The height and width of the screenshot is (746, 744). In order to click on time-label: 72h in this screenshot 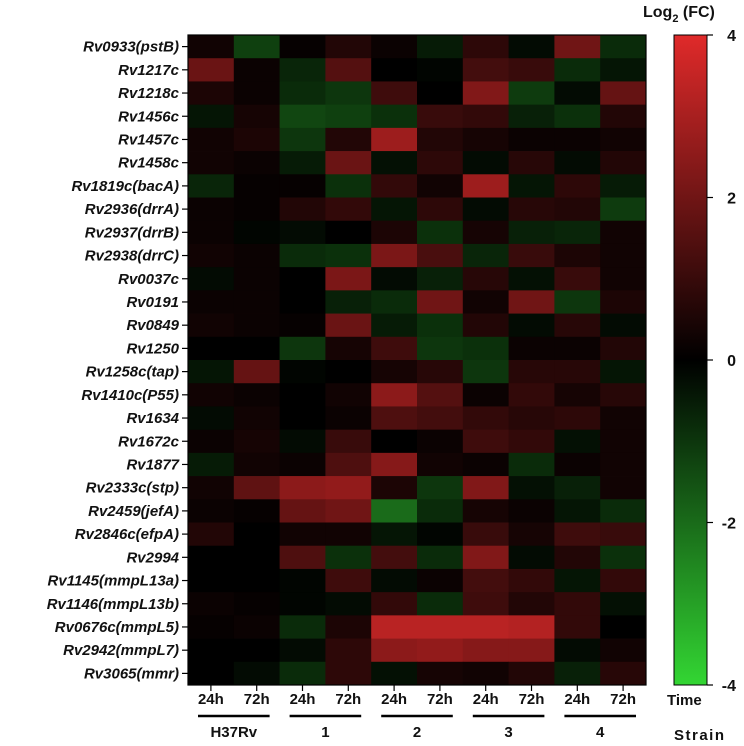, I will do `click(440, 699)`.